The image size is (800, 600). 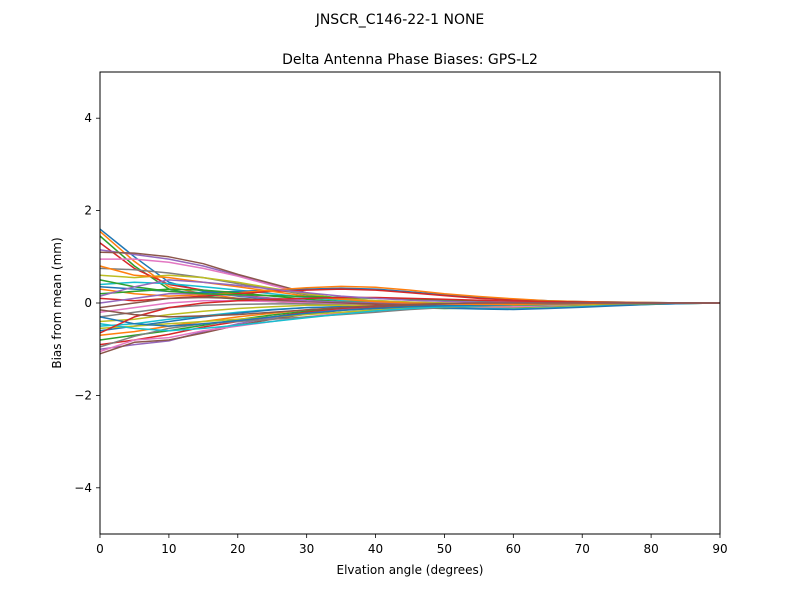 I want to click on x-tick-label: 20, so click(x=237, y=549).